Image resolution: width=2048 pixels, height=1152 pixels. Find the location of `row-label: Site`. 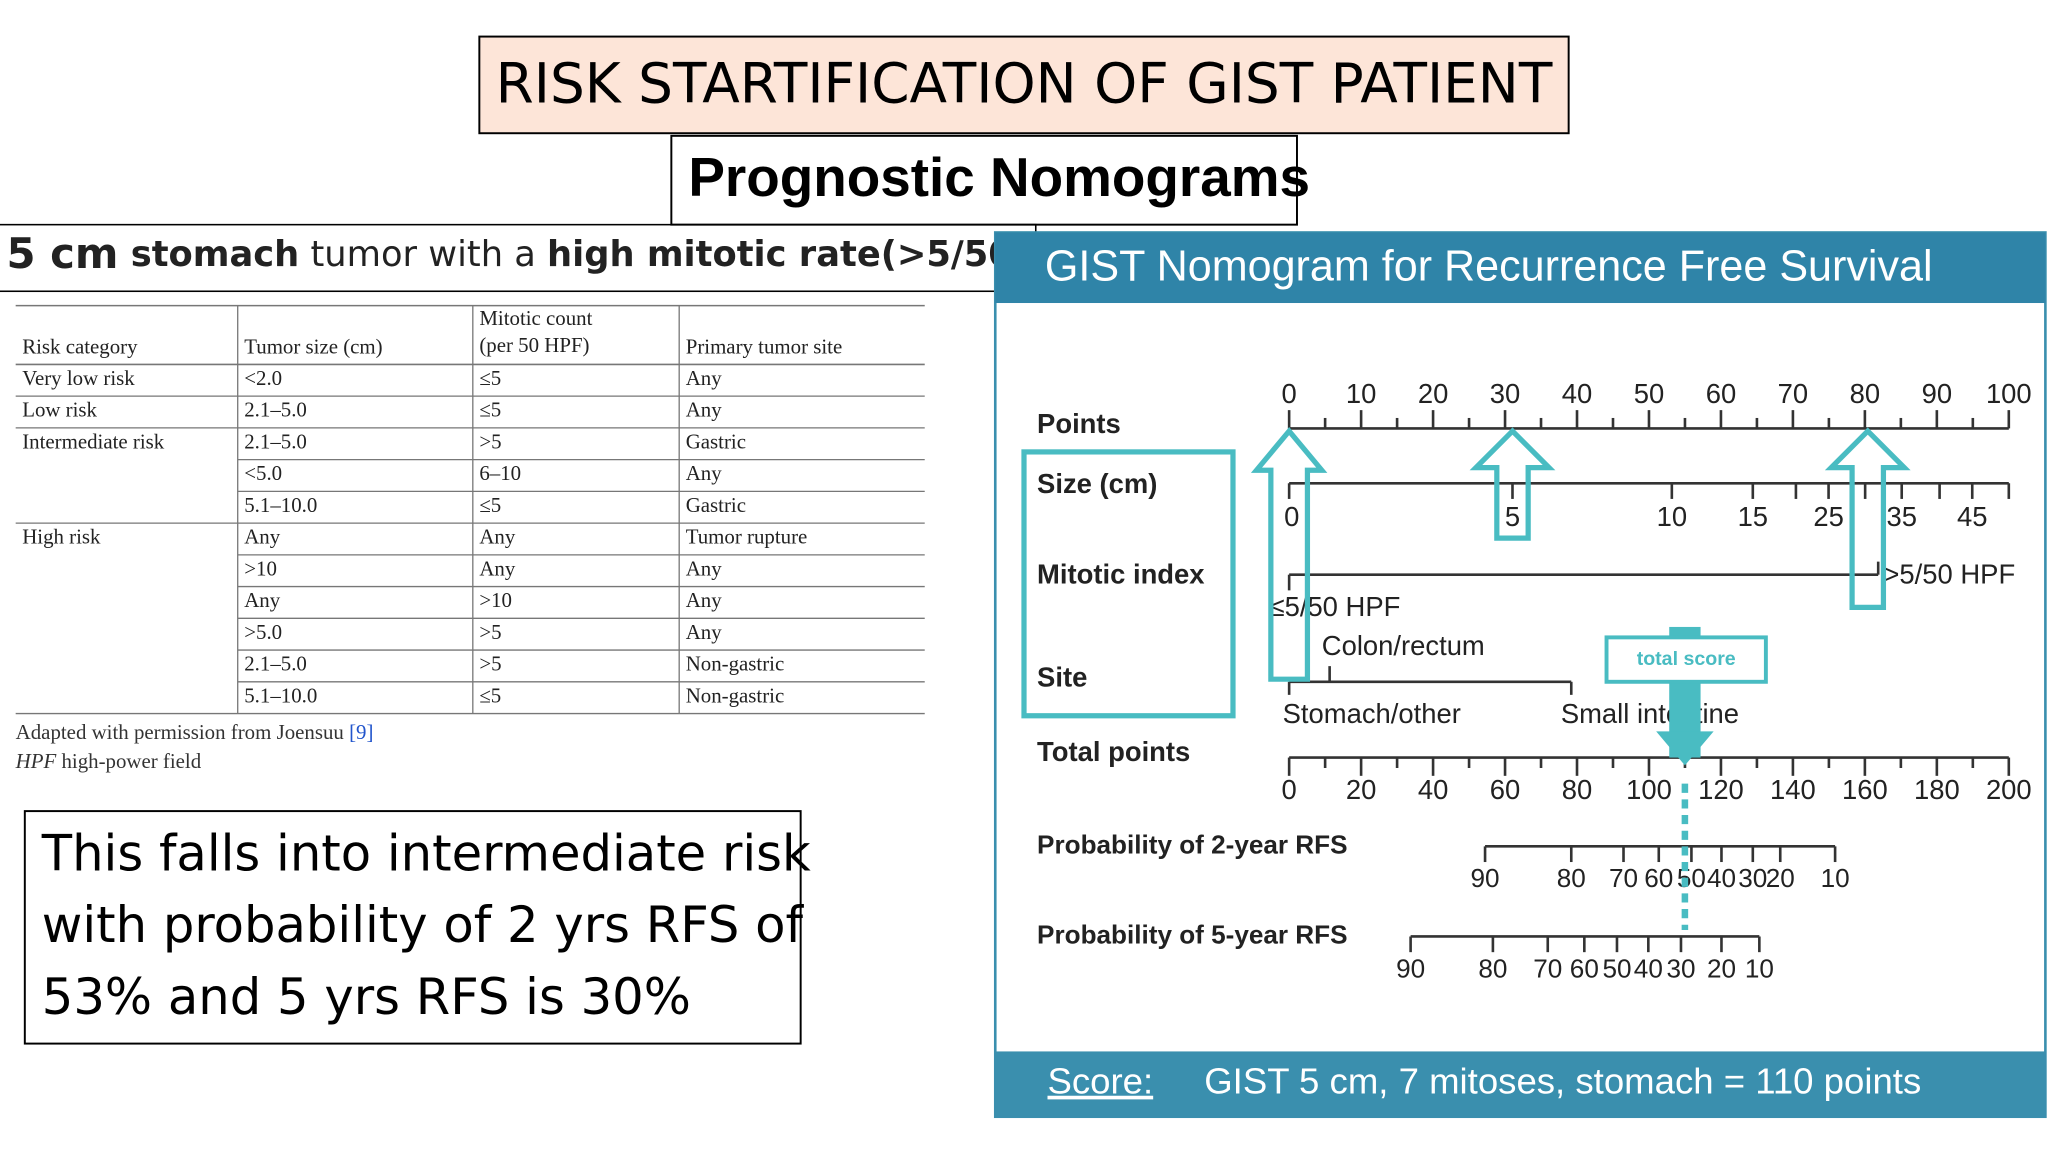

row-label: Site is located at coordinates (1062, 676).